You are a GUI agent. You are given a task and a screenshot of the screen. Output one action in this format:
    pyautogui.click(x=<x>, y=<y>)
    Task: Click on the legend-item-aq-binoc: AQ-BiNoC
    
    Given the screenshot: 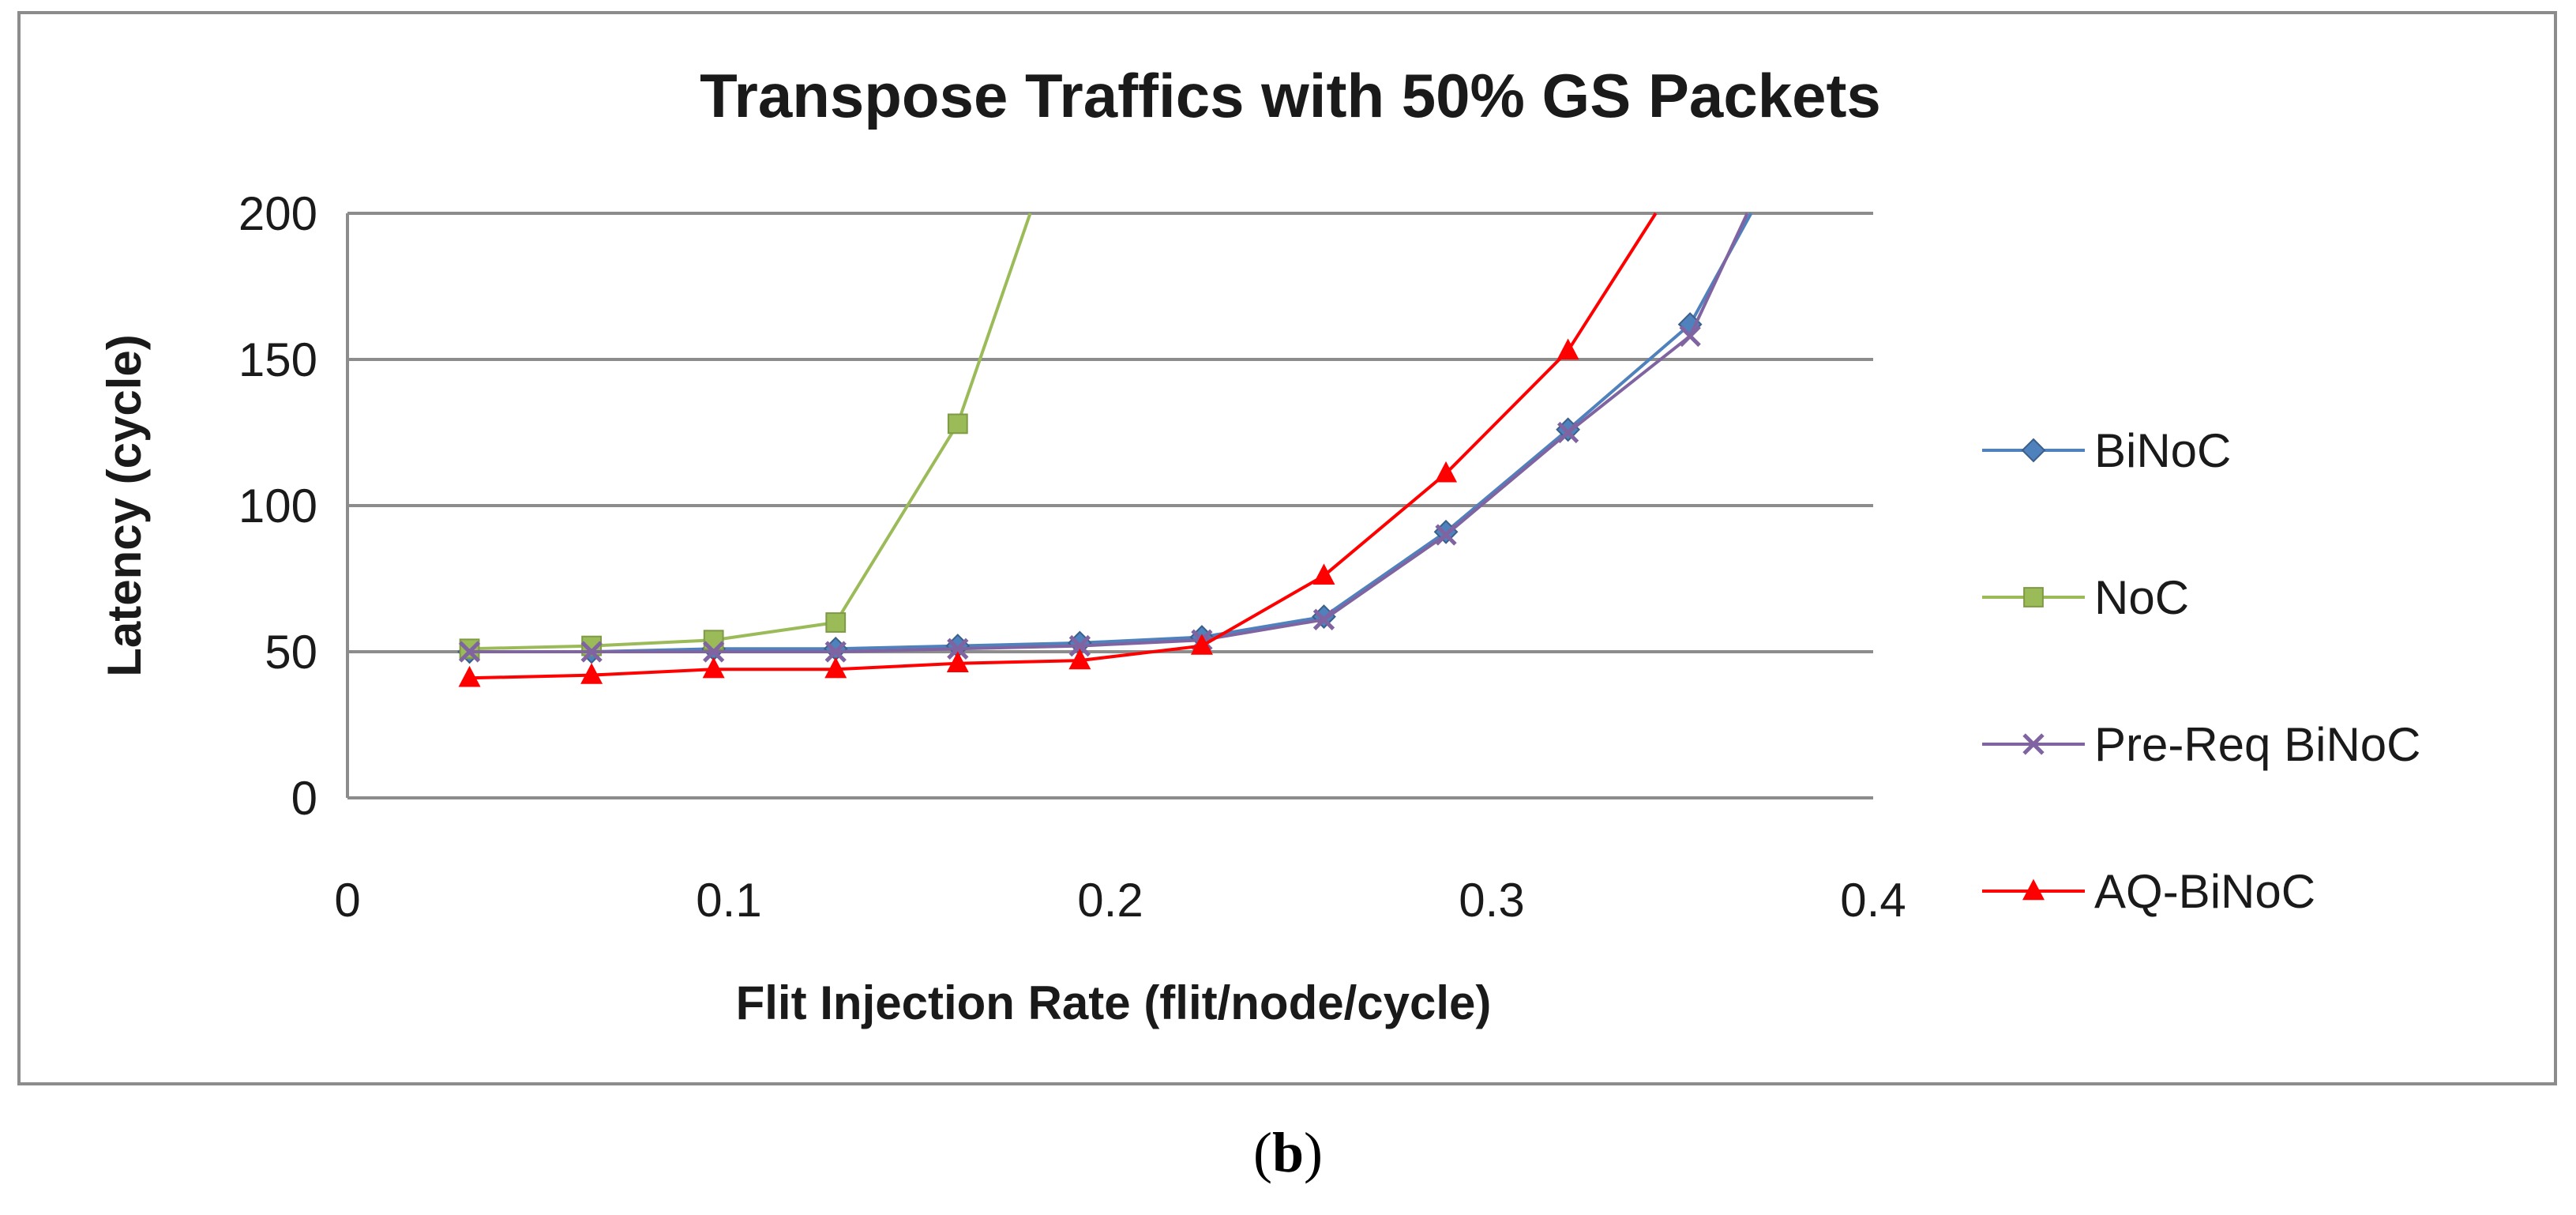 What is the action you would take?
    pyautogui.click(x=2148, y=892)
    